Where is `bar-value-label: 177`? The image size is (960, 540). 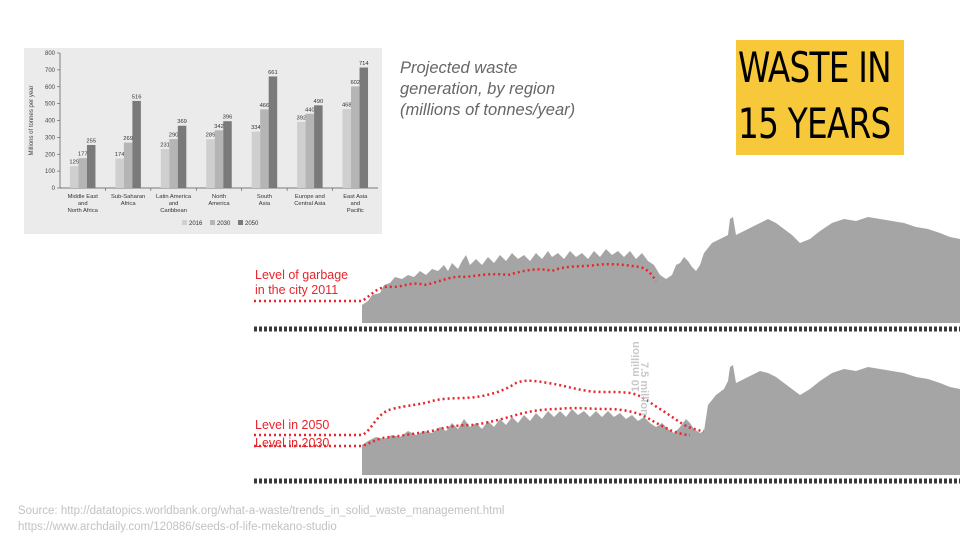
bar-value-label: 177 is located at coordinates (83, 155).